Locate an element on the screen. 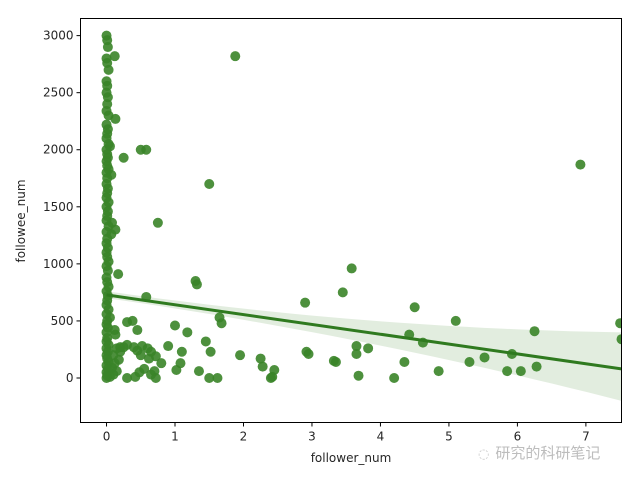 The image size is (640, 480). x-tick-label: 1 is located at coordinates (175, 437).